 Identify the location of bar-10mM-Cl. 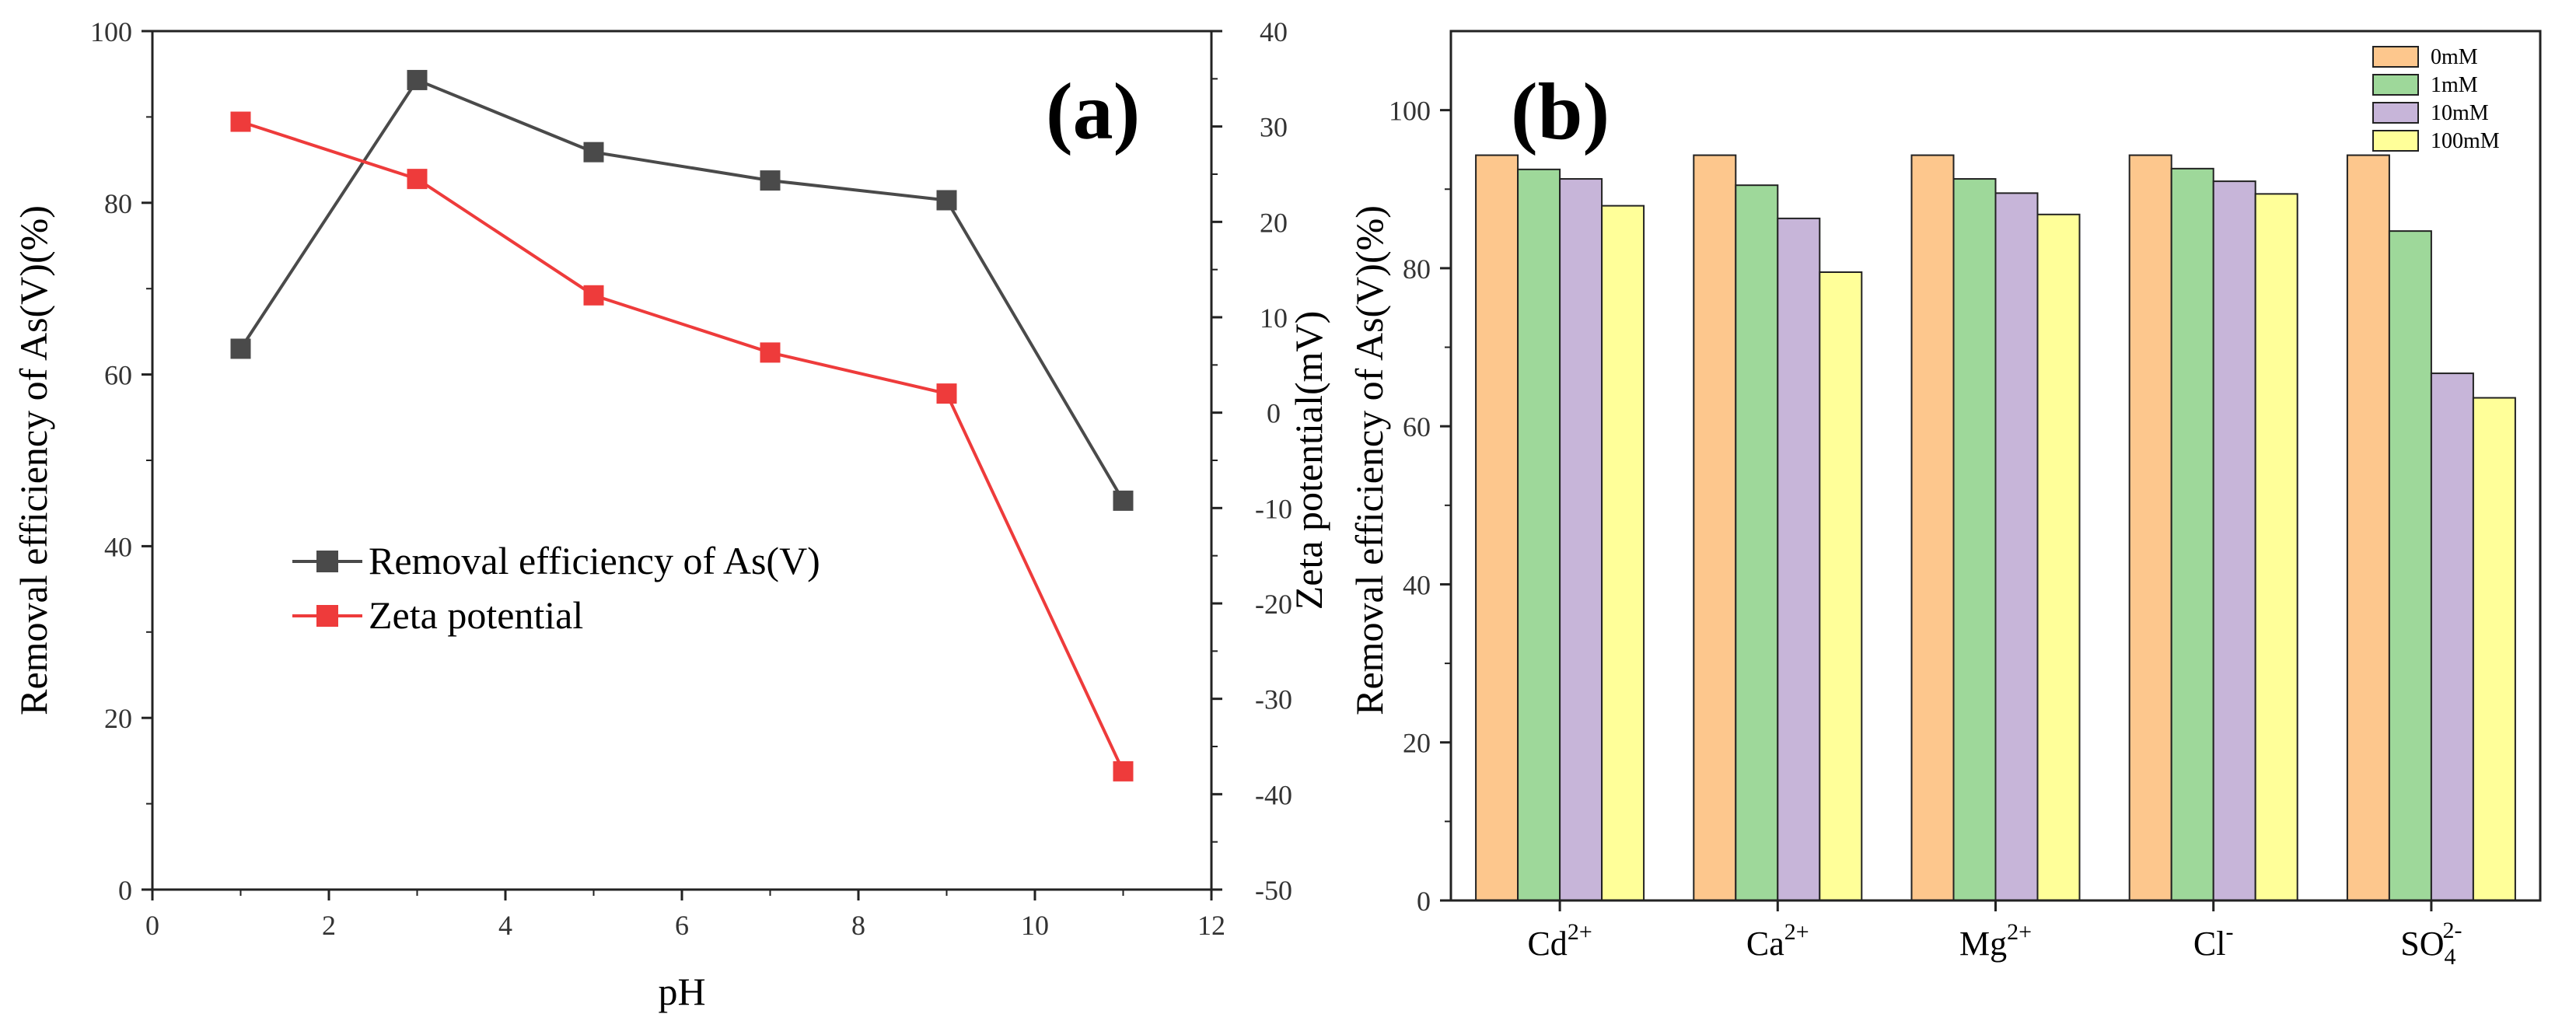
(2234, 541).